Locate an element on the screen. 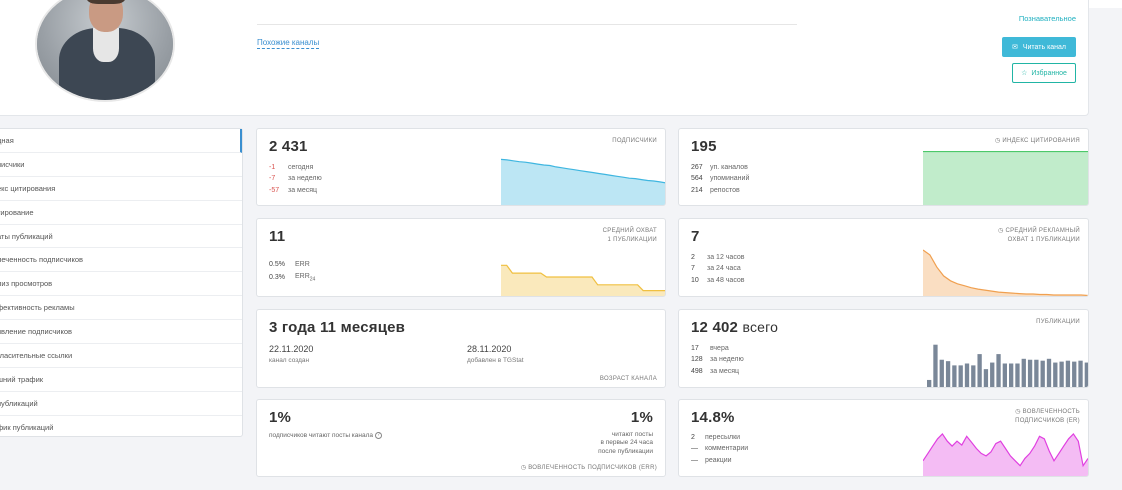 The width and height of the screenshot is (1122, 490). sidebar-item-external-traffic: шний трафик is located at coordinates (121, 380).